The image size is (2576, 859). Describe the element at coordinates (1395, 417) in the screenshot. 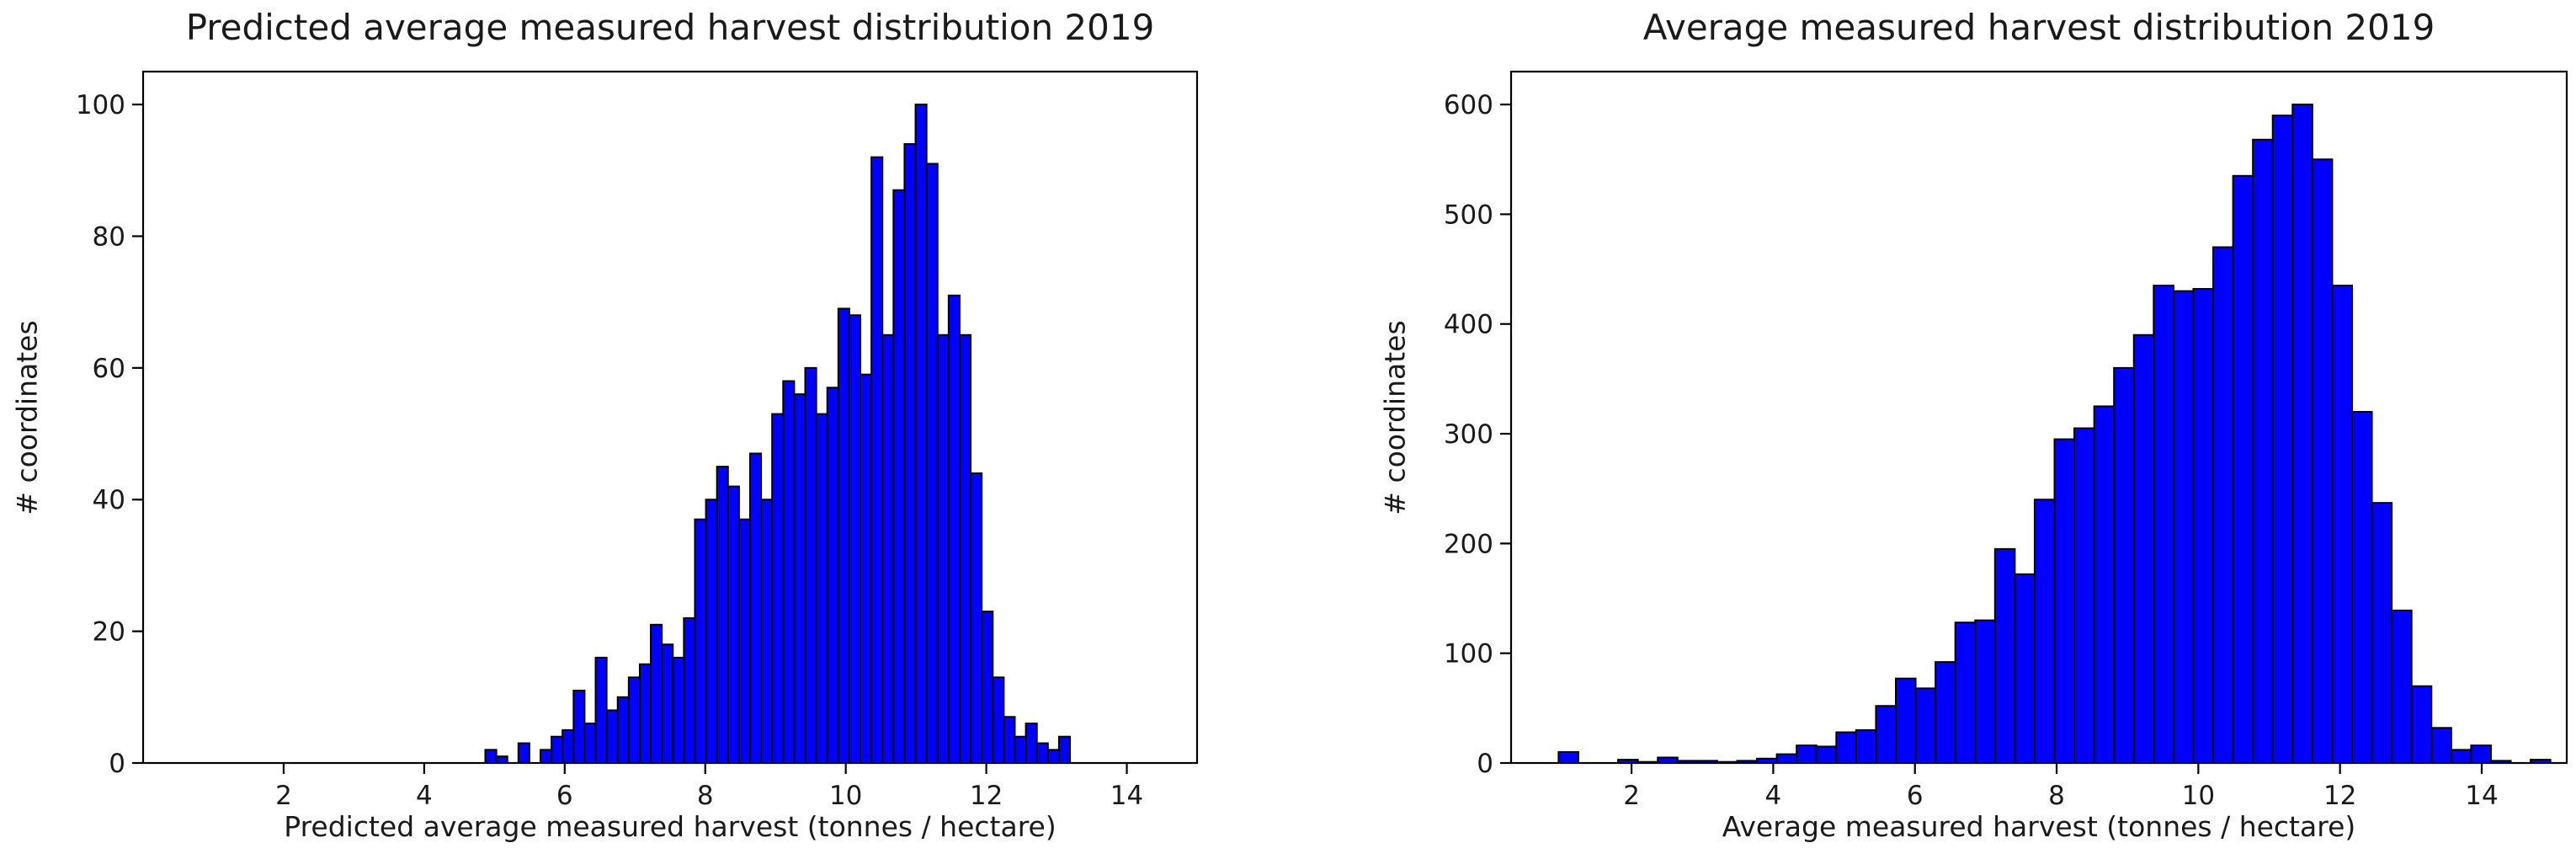

I see `right-chart-y-axis-label: # coordinates` at that location.